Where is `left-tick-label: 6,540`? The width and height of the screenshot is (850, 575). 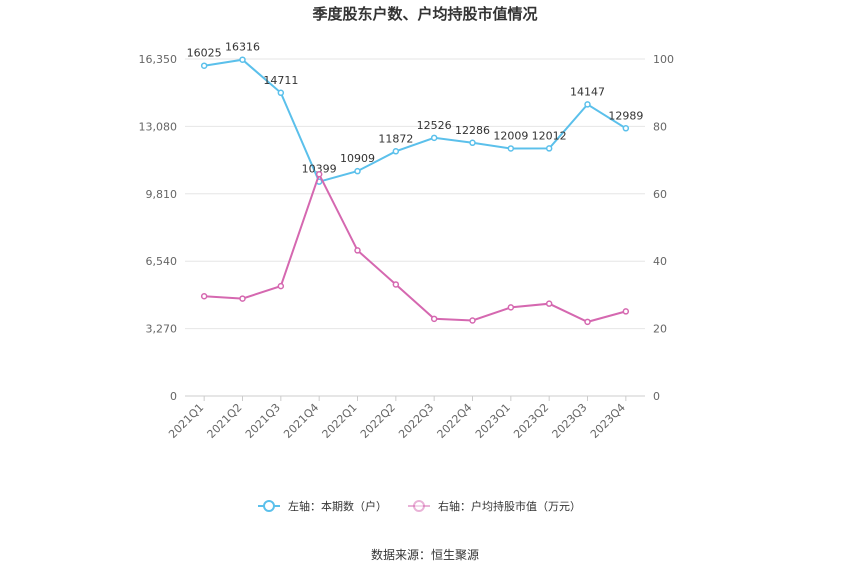 left-tick-label: 6,540 is located at coordinates (162, 261).